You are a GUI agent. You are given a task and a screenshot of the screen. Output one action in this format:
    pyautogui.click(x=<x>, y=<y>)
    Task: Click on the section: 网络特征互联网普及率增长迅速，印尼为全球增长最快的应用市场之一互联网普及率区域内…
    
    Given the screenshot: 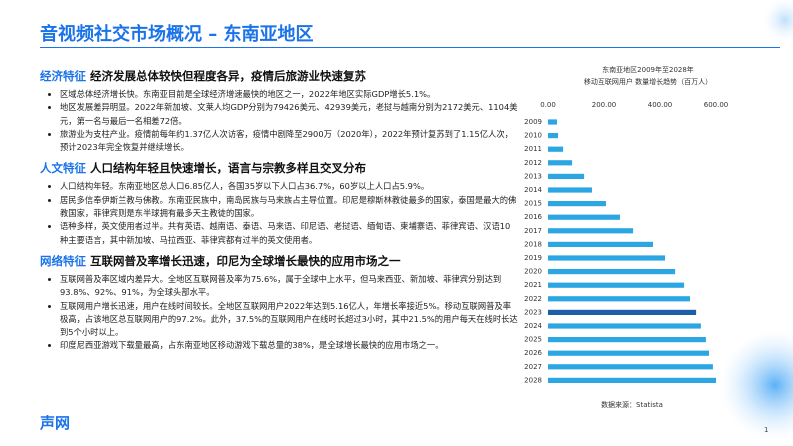 What is the action you would take?
    pyautogui.click(x=279, y=303)
    